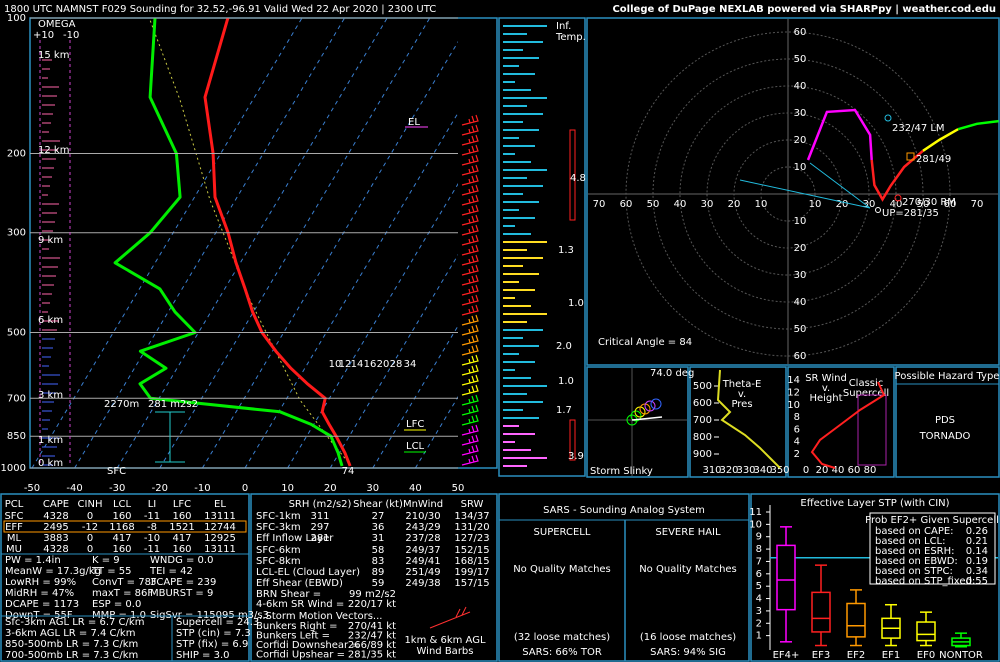 This screenshot has width=1000, height=662. Describe the element at coordinates (90, 516) in the screenshot. I see `parcel-cell: 0` at that location.